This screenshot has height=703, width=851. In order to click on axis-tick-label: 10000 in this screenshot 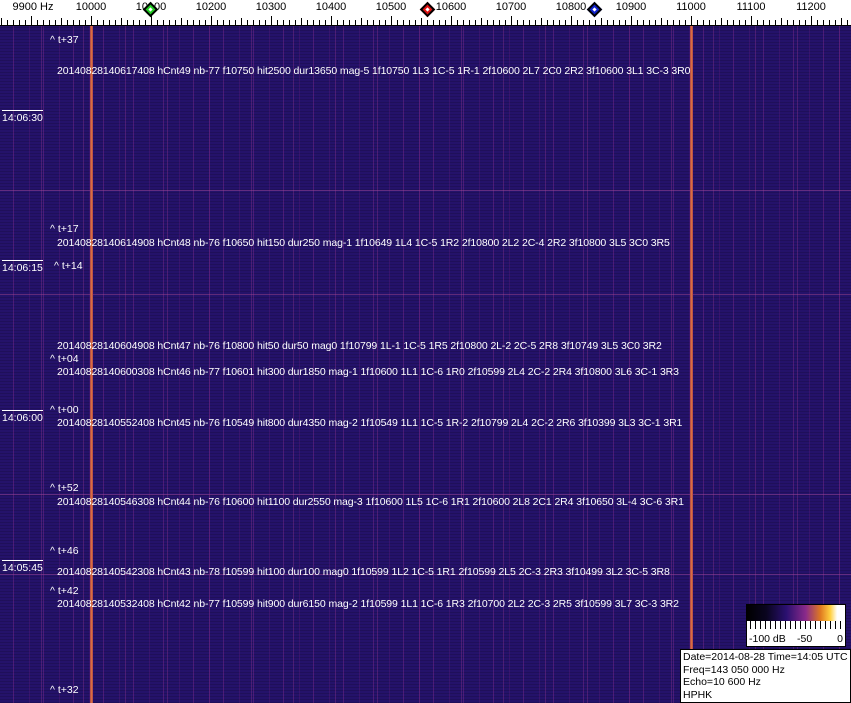, I will do `click(91, 7)`.